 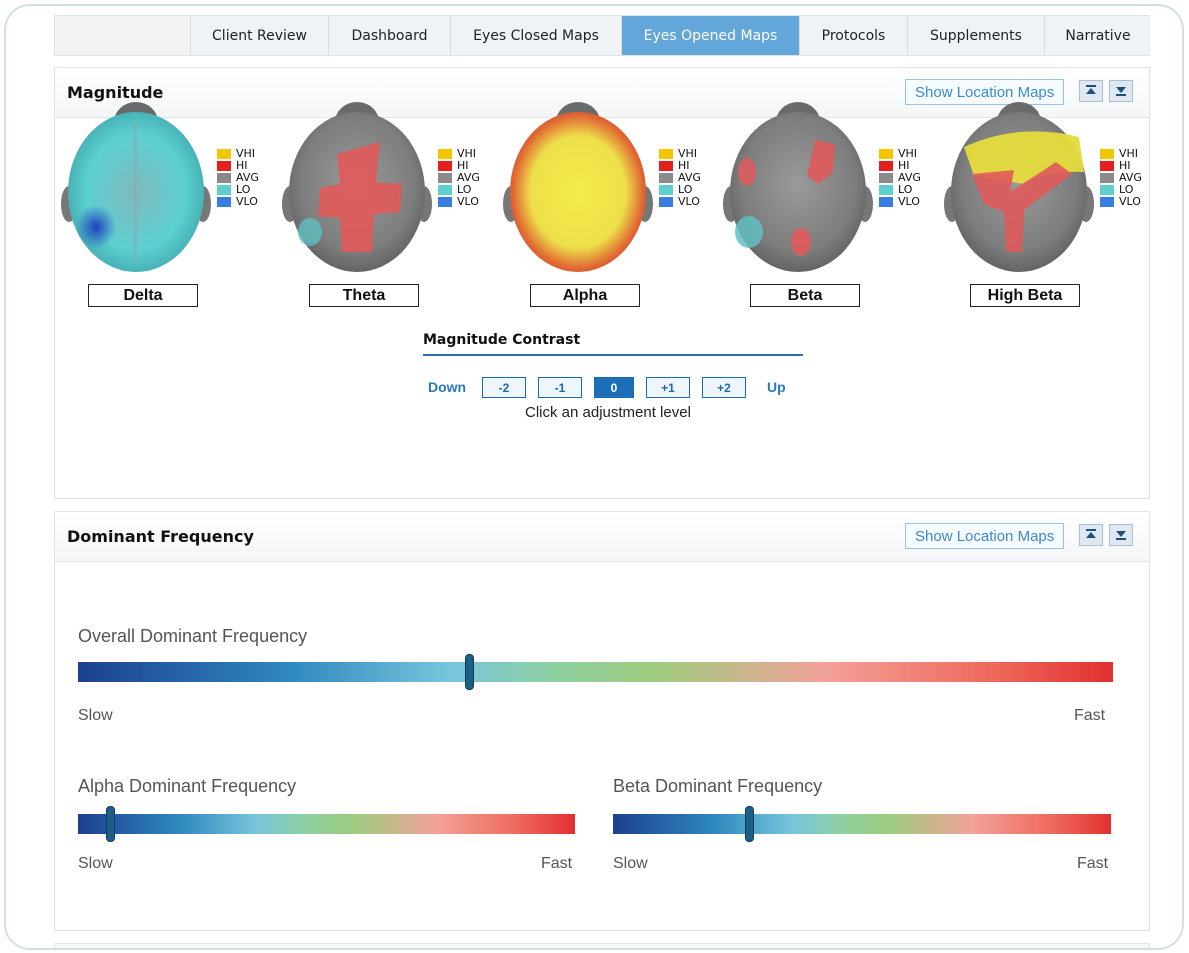 What do you see at coordinates (595, 672) in the screenshot?
I see `overall-frequency-bar` at bounding box center [595, 672].